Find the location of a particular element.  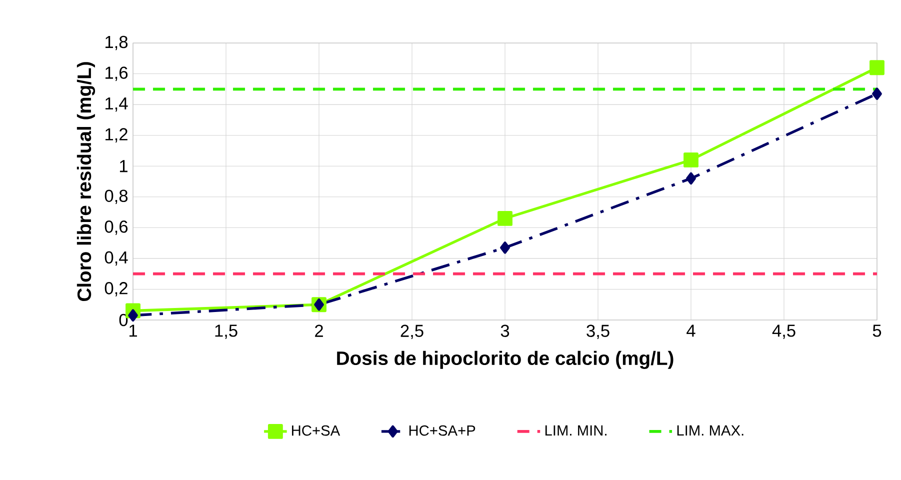

x-tick-label: 1,5 is located at coordinates (226, 331).